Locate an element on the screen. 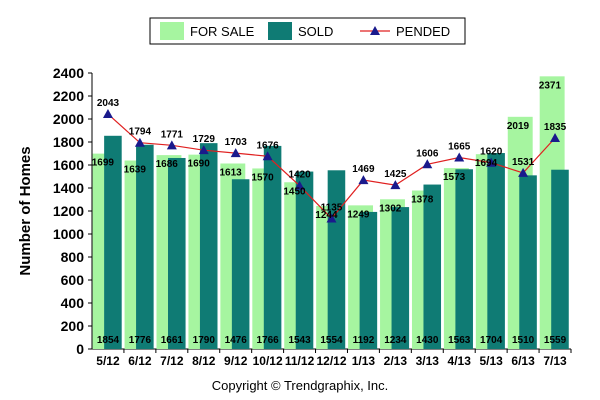  pended-value-label: 1794 is located at coordinates (140, 132).